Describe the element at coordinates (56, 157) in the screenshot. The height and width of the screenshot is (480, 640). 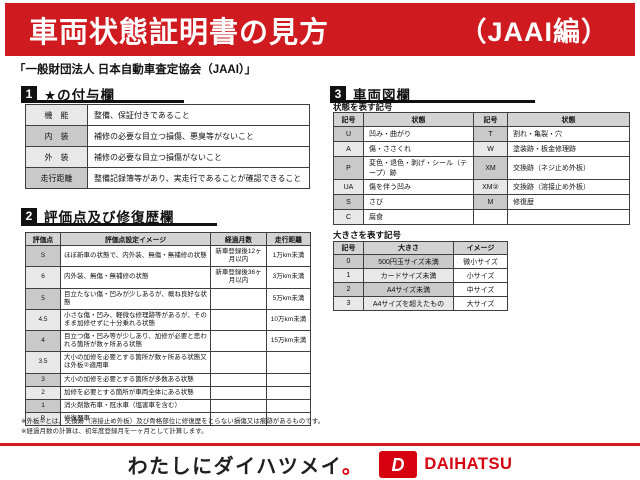
I see `table-cell: 外 装` at that location.